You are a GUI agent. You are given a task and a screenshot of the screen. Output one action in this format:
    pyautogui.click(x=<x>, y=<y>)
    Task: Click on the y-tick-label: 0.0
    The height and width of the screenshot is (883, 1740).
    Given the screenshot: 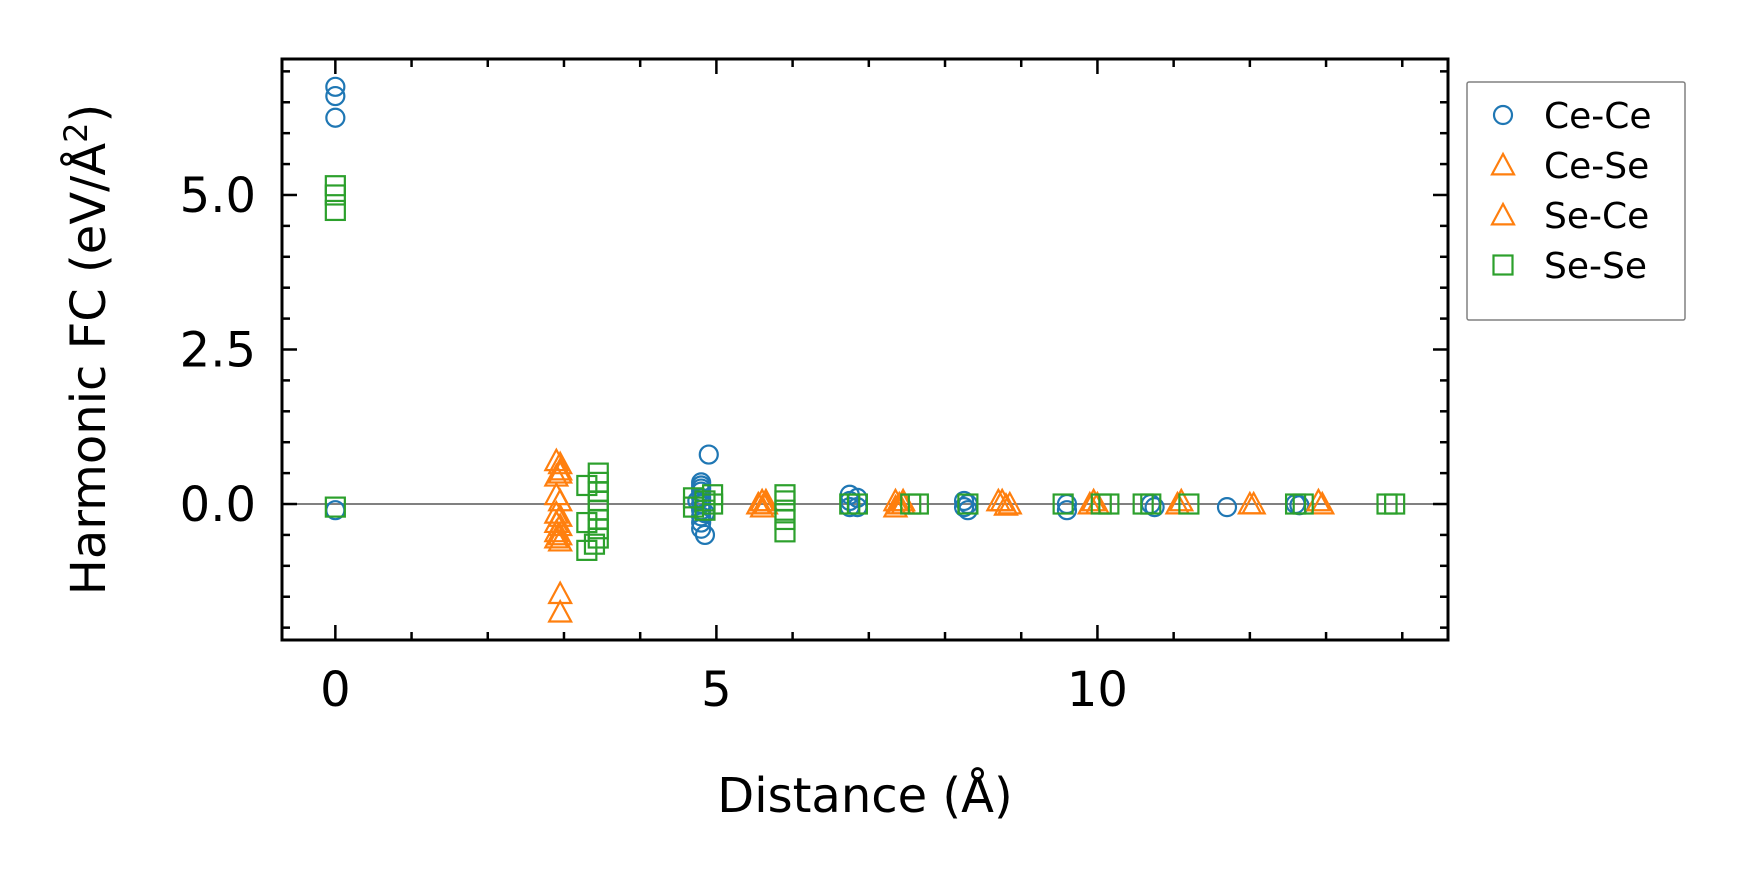 What is the action you would take?
    pyautogui.click(x=218, y=505)
    